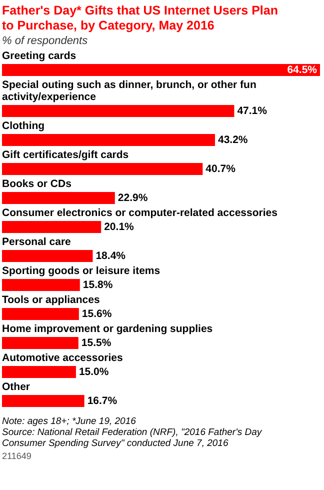  I want to click on data-label: 64.5%, so click(302, 70).